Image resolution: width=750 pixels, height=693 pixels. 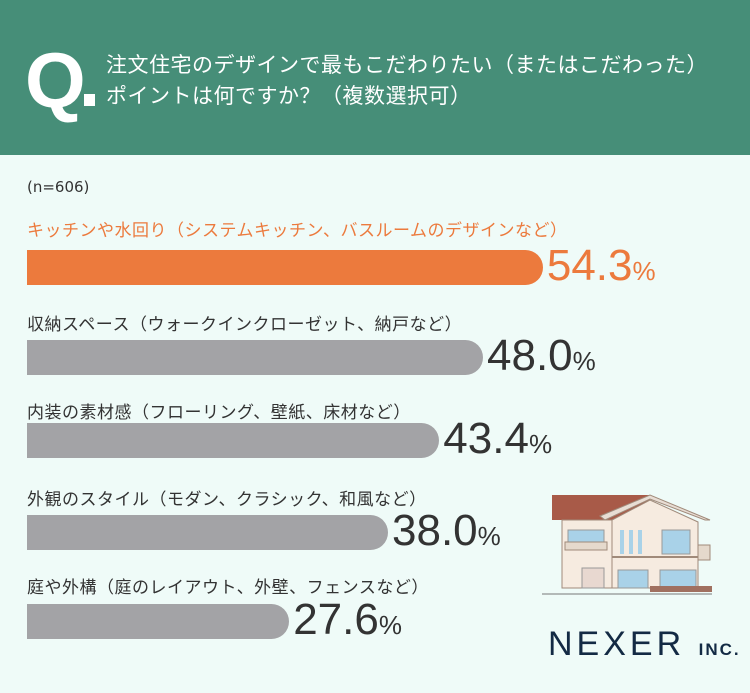 I want to click on value-number: 38.0, so click(x=435, y=530).